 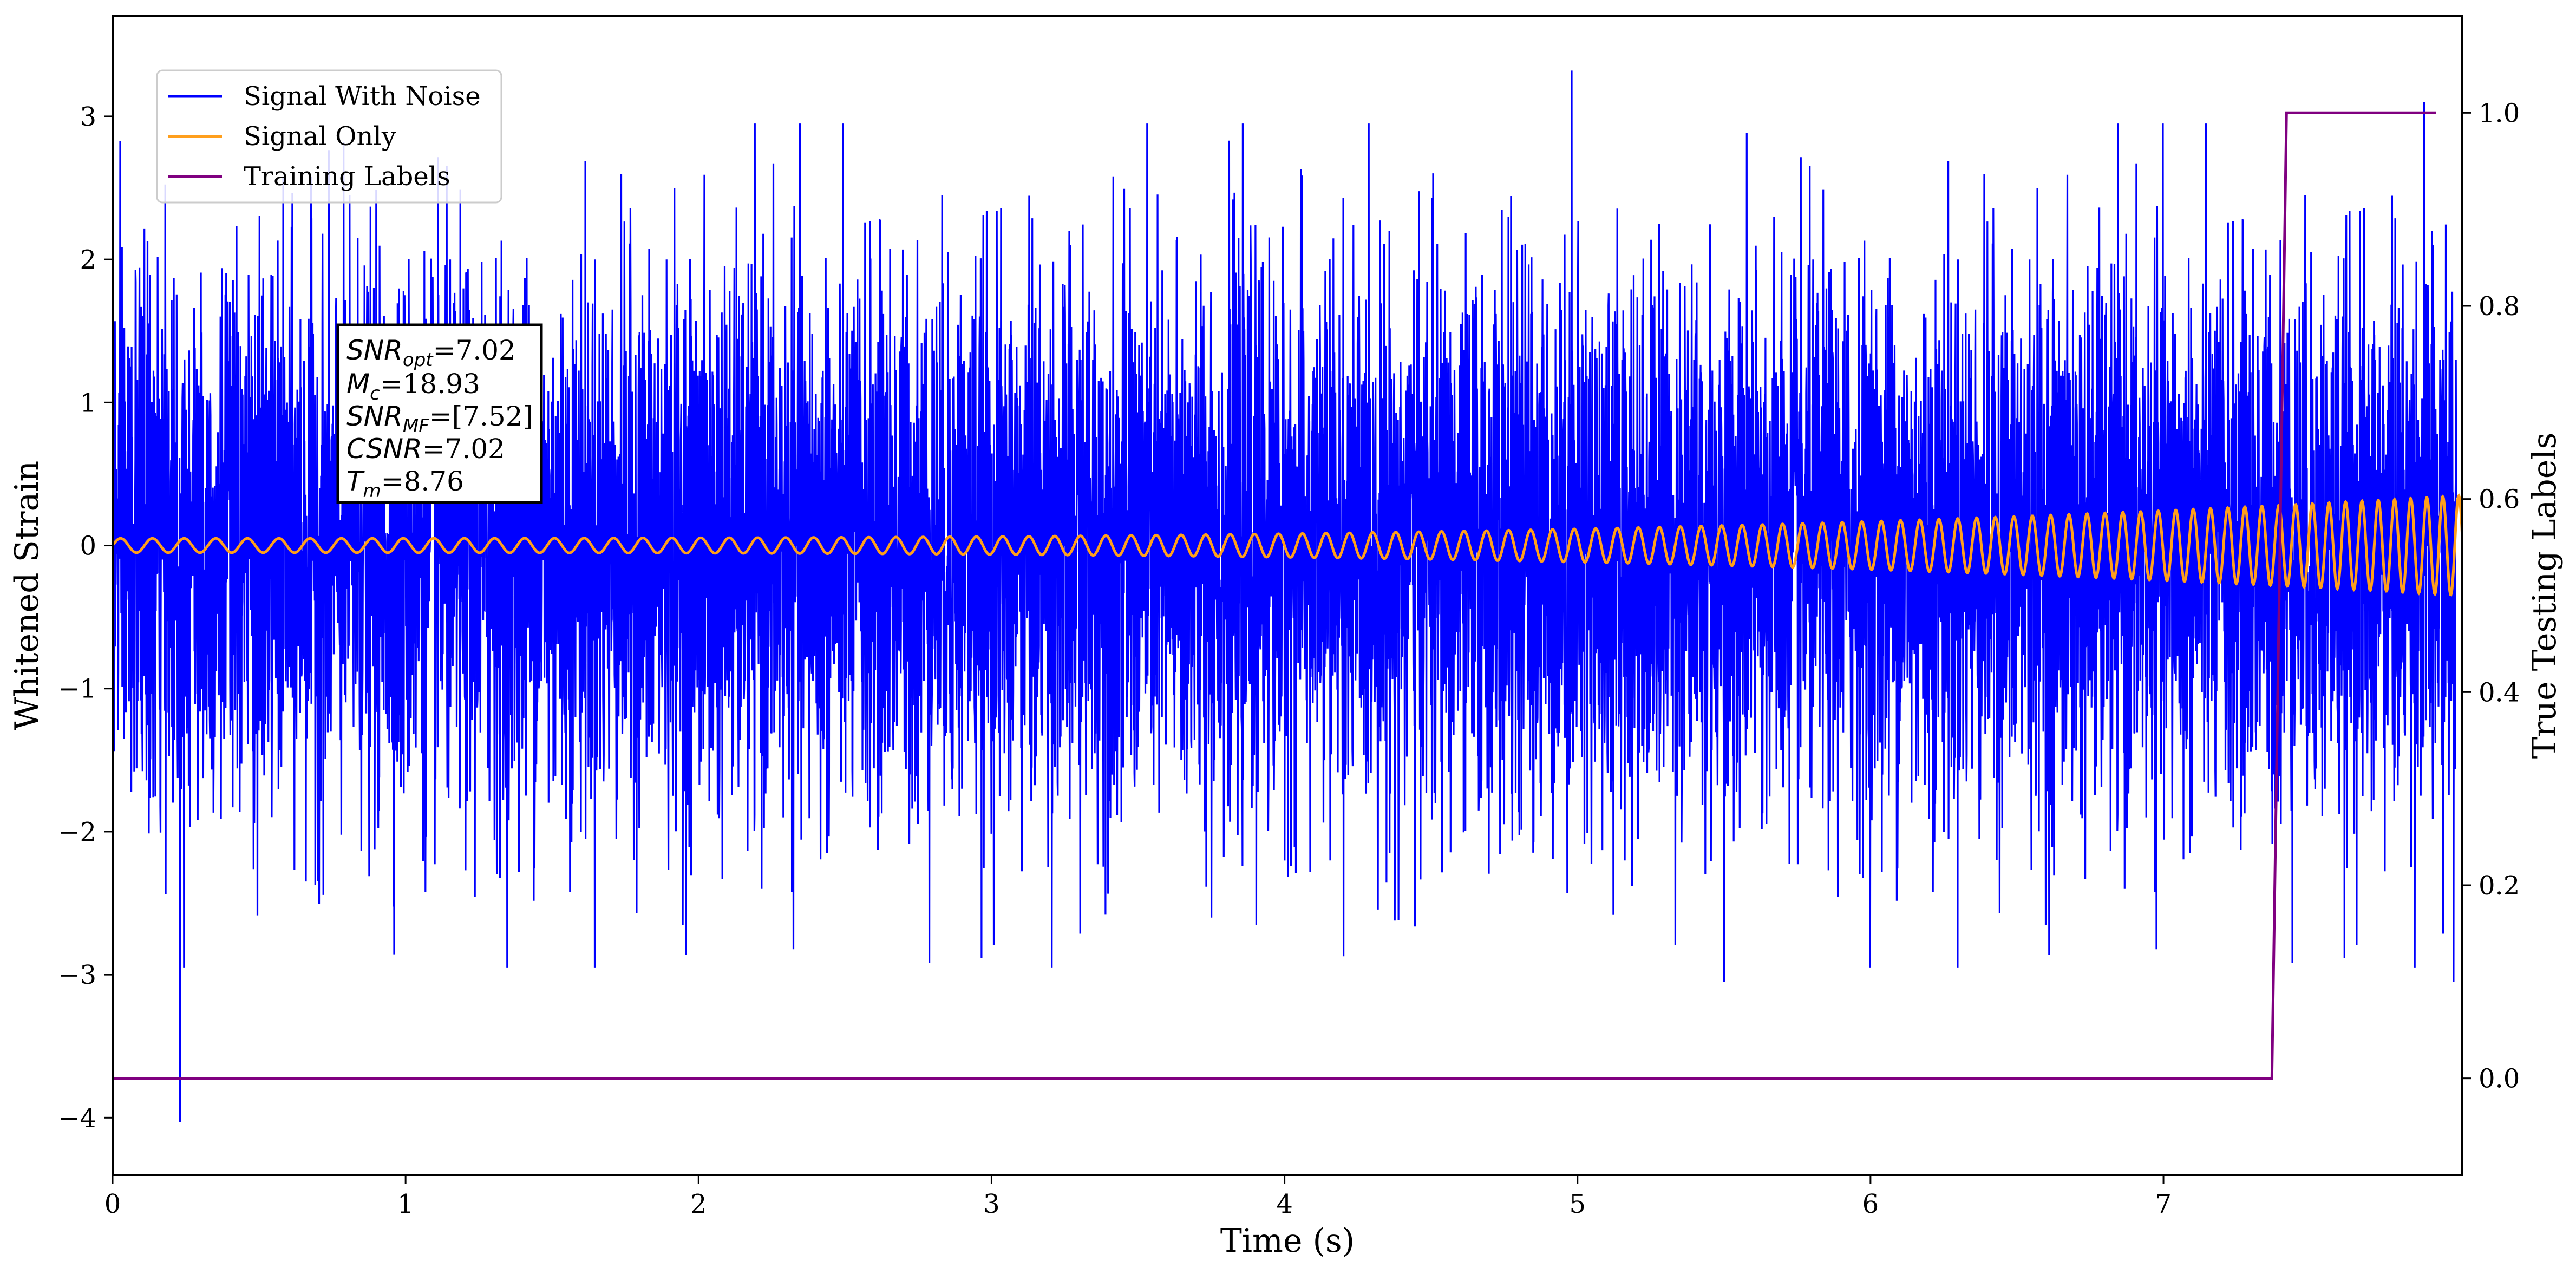 I want to click on legend-item: Training Labels, so click(x=309, y=176).